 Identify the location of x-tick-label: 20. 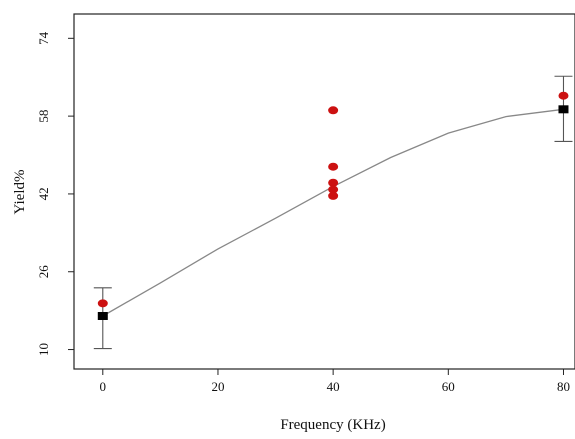
(217, 386).